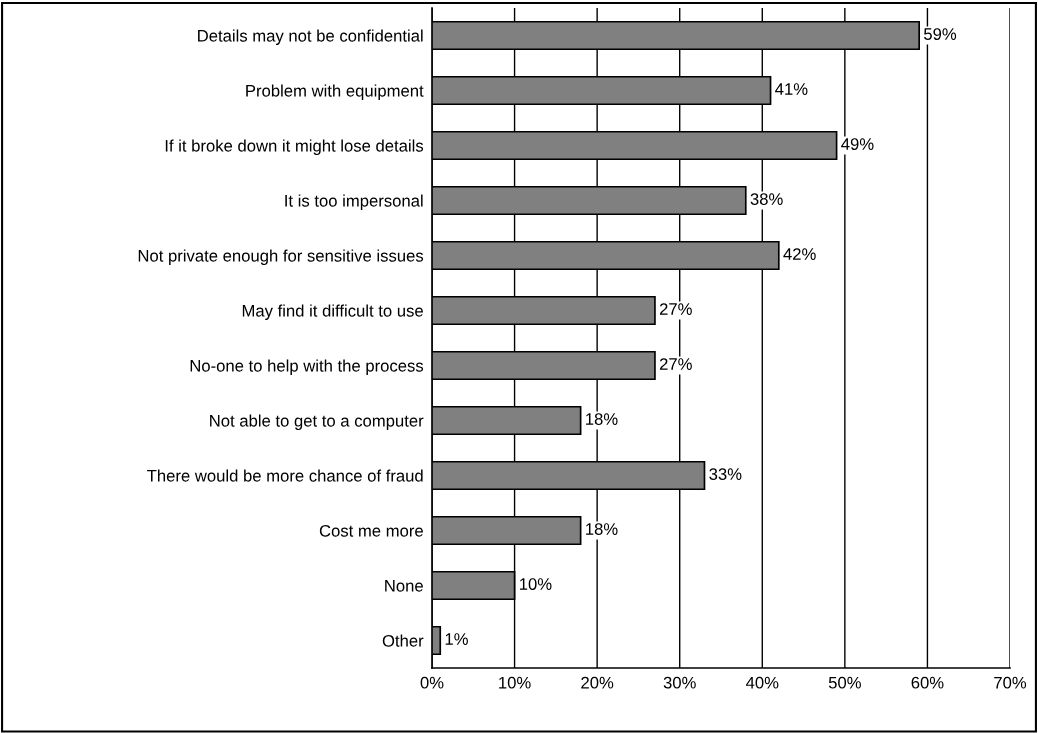  Describe the element at coordinates (679, 682) in the screenshot. I see `x-tick-label: 30%` at that location.